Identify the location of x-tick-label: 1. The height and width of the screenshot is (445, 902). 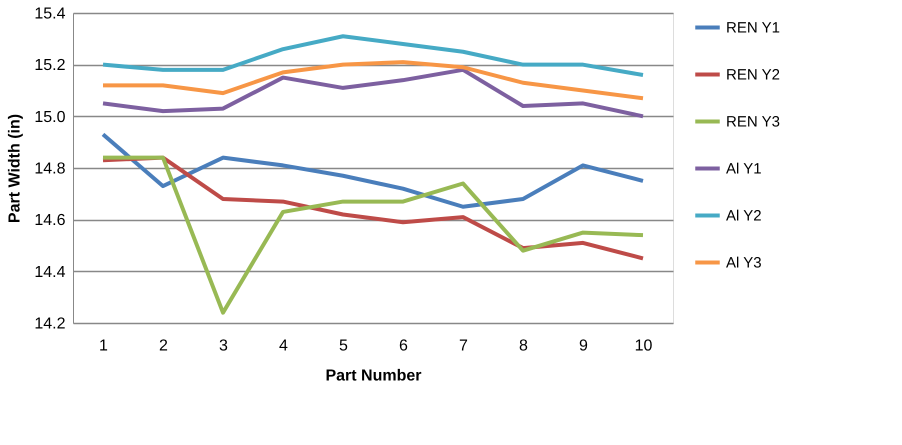
(103, 346).